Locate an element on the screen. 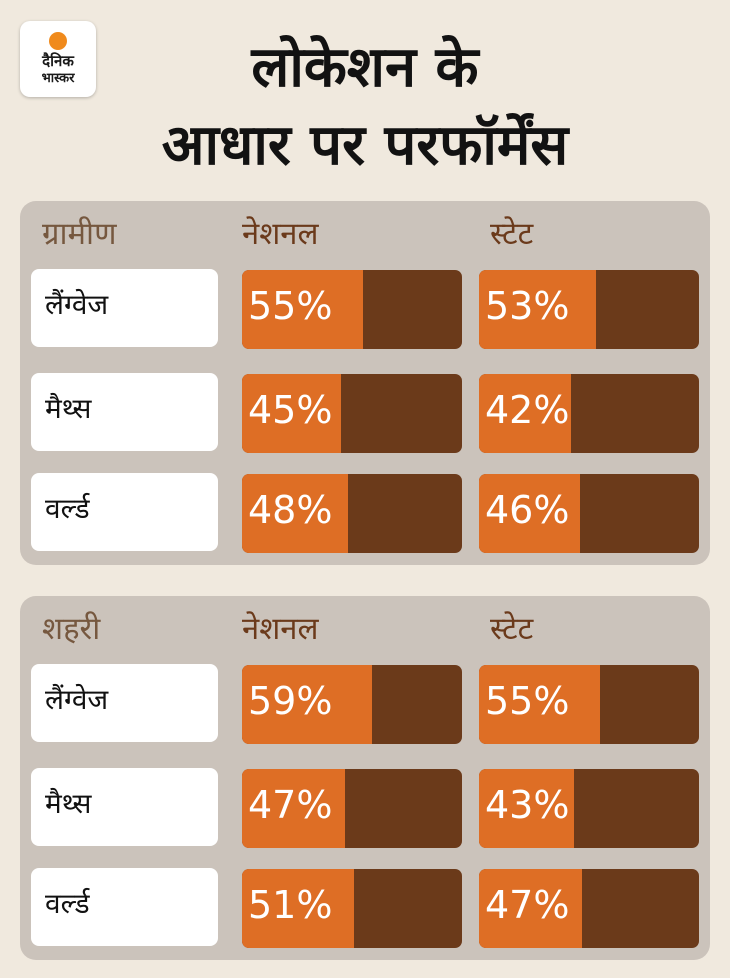  bar-track: 42% is located at coordinates (589, 413).